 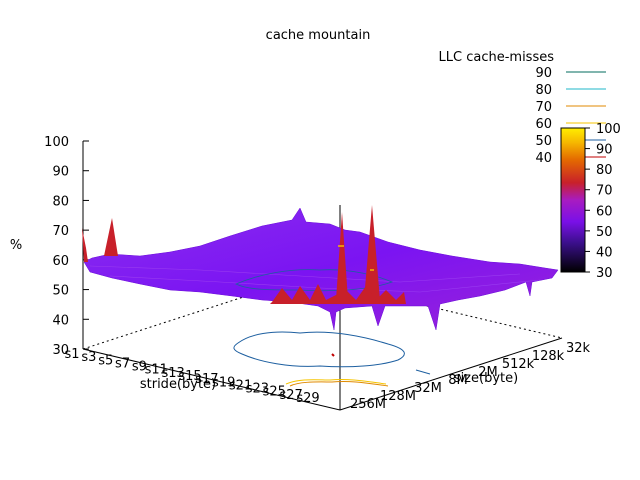 I want to click on x-tick-label: s21, so click(x=240, y=385).